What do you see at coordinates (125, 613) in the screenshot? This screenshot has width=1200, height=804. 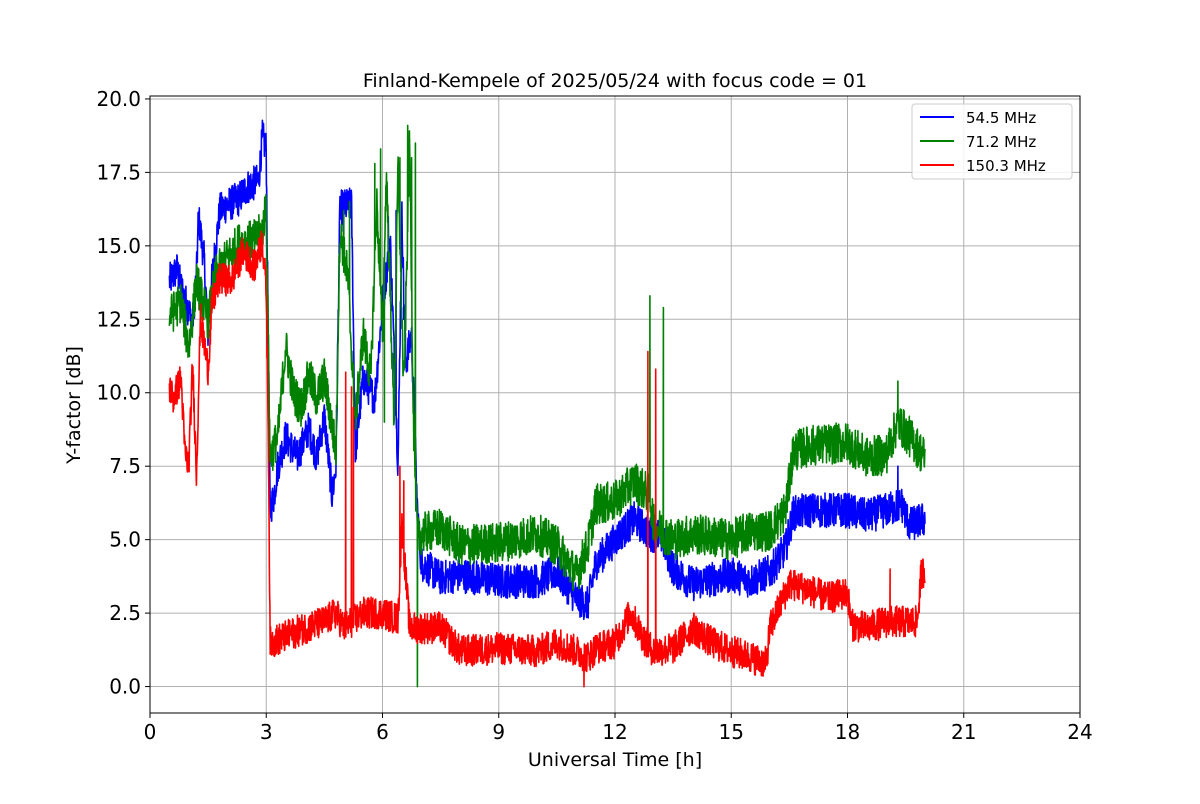 I see `y-tick-label: 2.5` at bounding box center [125, 613].